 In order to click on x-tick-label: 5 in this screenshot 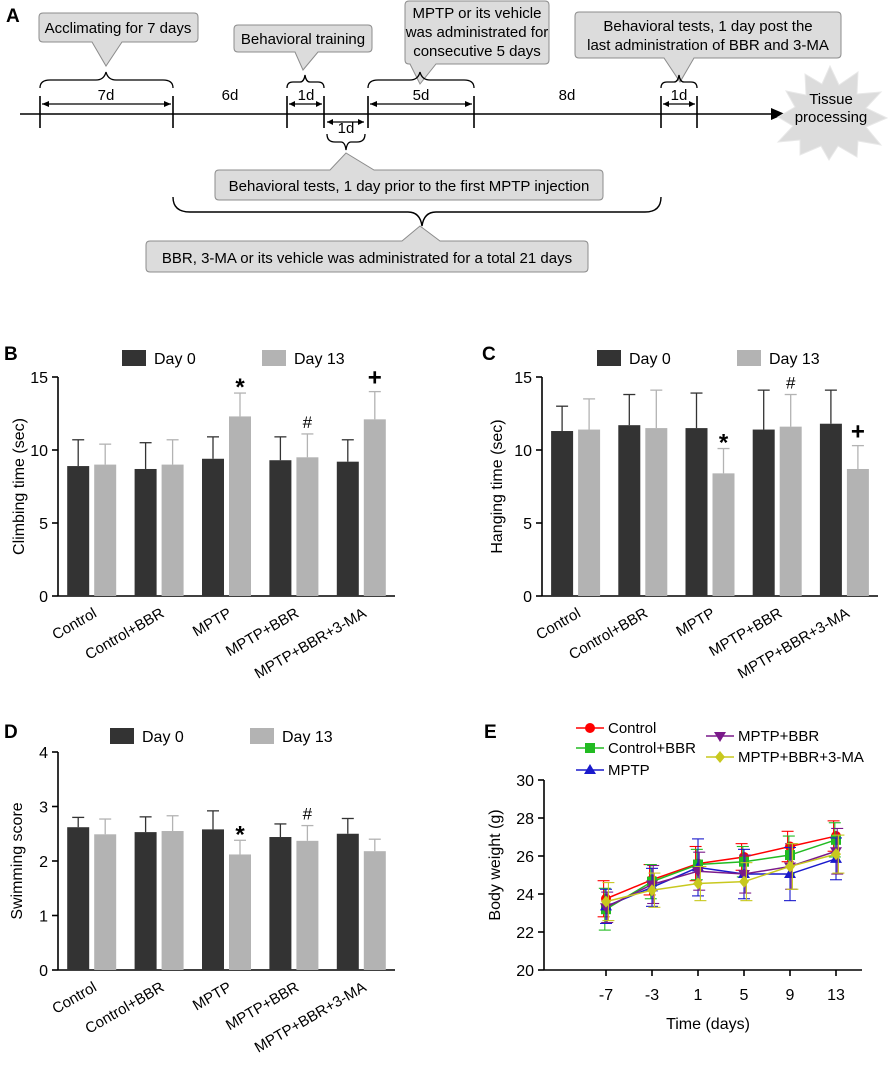, I will do `click(744, 995)`.